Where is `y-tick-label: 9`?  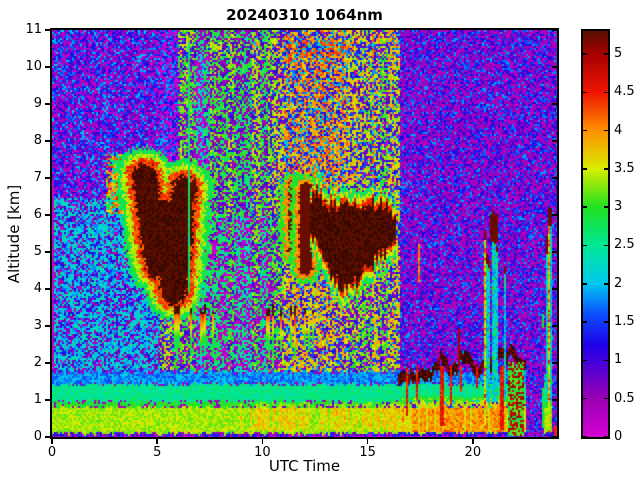 y-tick-label: 9 is located at coordinates (37, 103).